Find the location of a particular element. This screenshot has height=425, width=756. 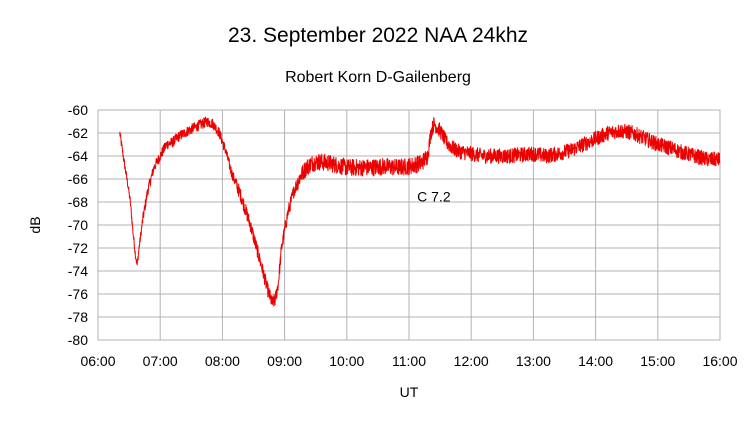

y-tick-label: -60 is located at coordinates (78, 110).